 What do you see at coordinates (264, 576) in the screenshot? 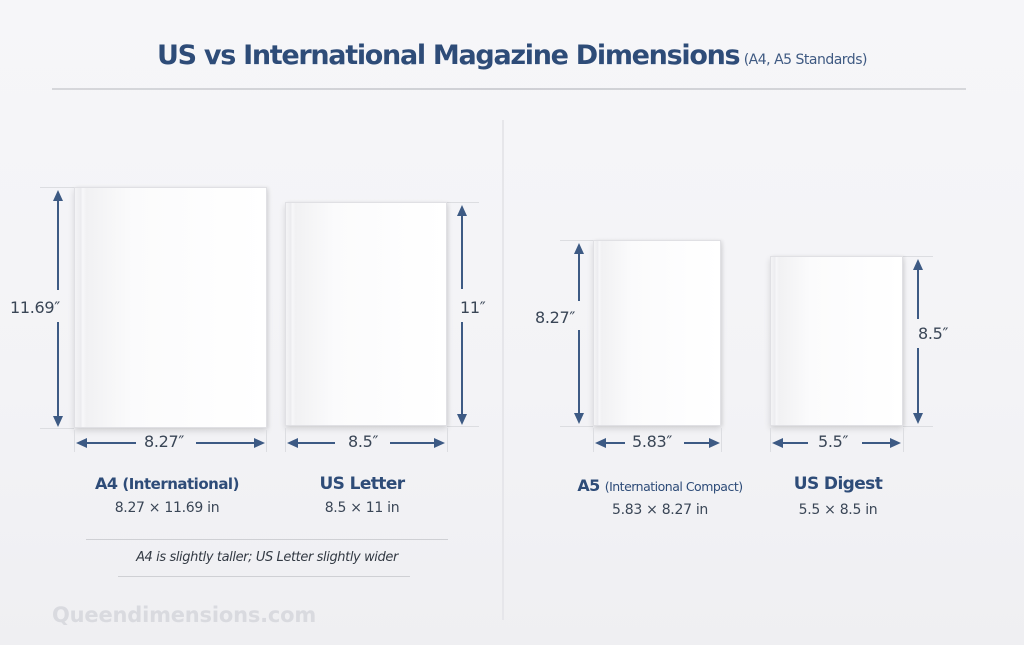
I see `note-rule-bottom` at bounding box center [264, 576].